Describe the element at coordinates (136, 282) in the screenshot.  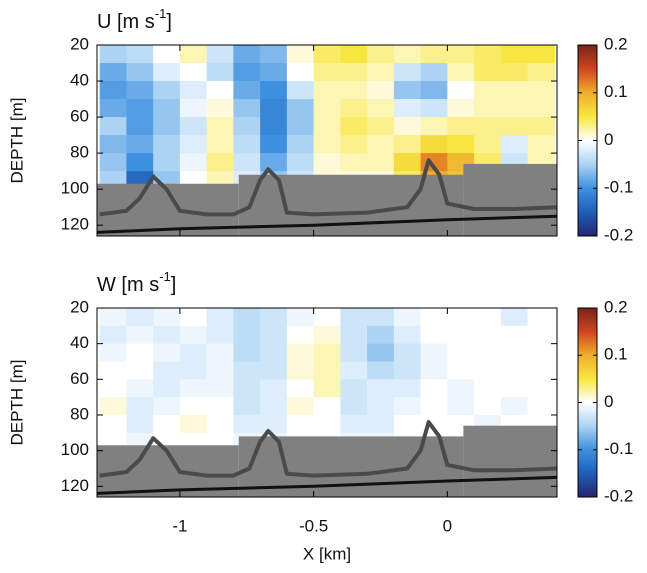
I see `panel-title: W [m s-1]` at that location.